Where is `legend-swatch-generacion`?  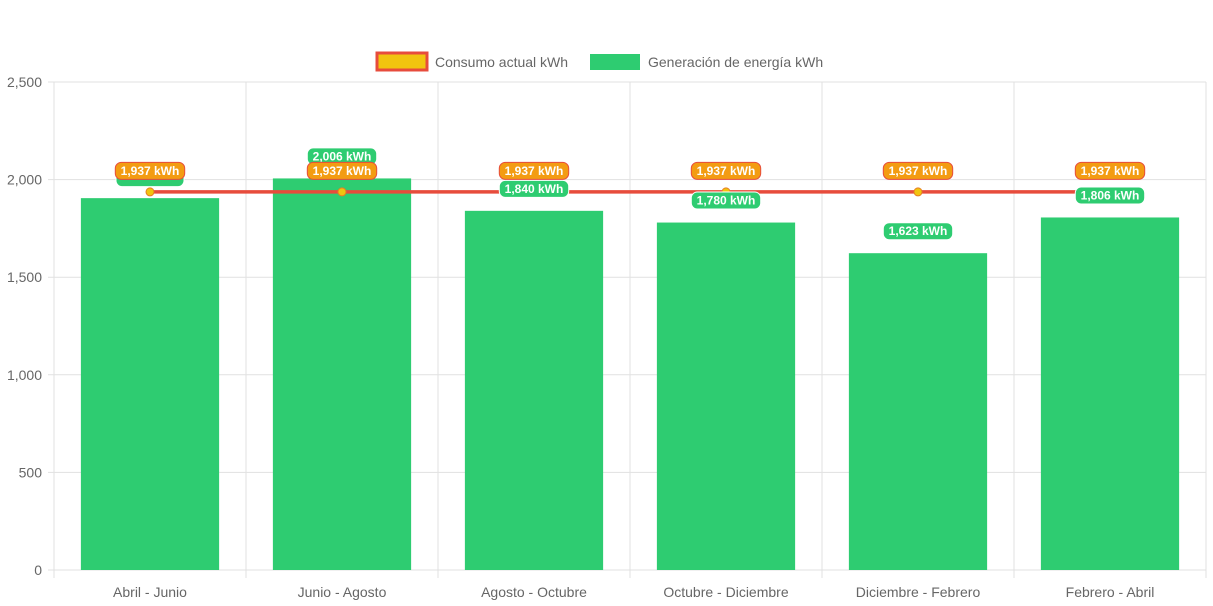 legend-swatch-generacion is located at coordinates (615, 62).